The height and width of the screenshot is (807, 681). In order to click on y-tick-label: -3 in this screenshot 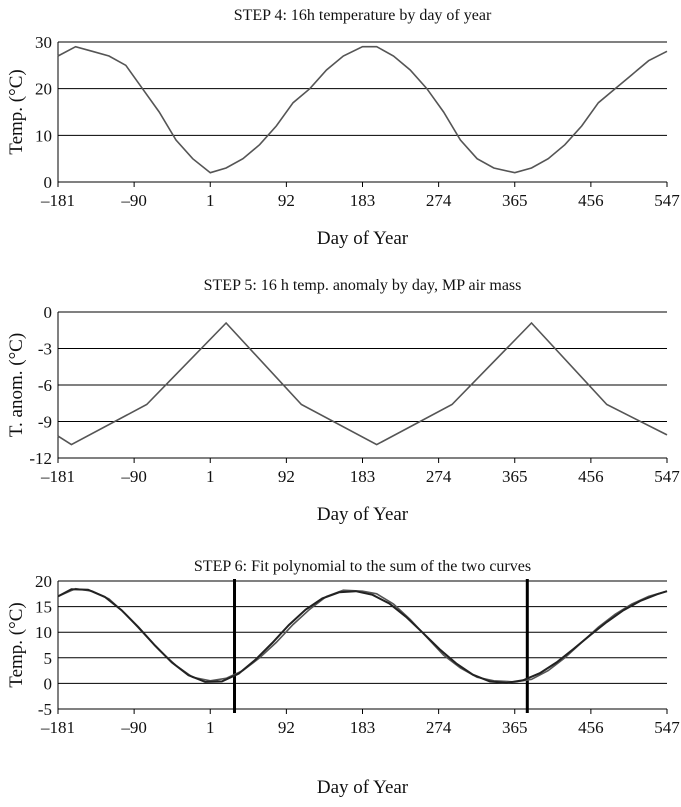, I will do `click(45, 349)`.